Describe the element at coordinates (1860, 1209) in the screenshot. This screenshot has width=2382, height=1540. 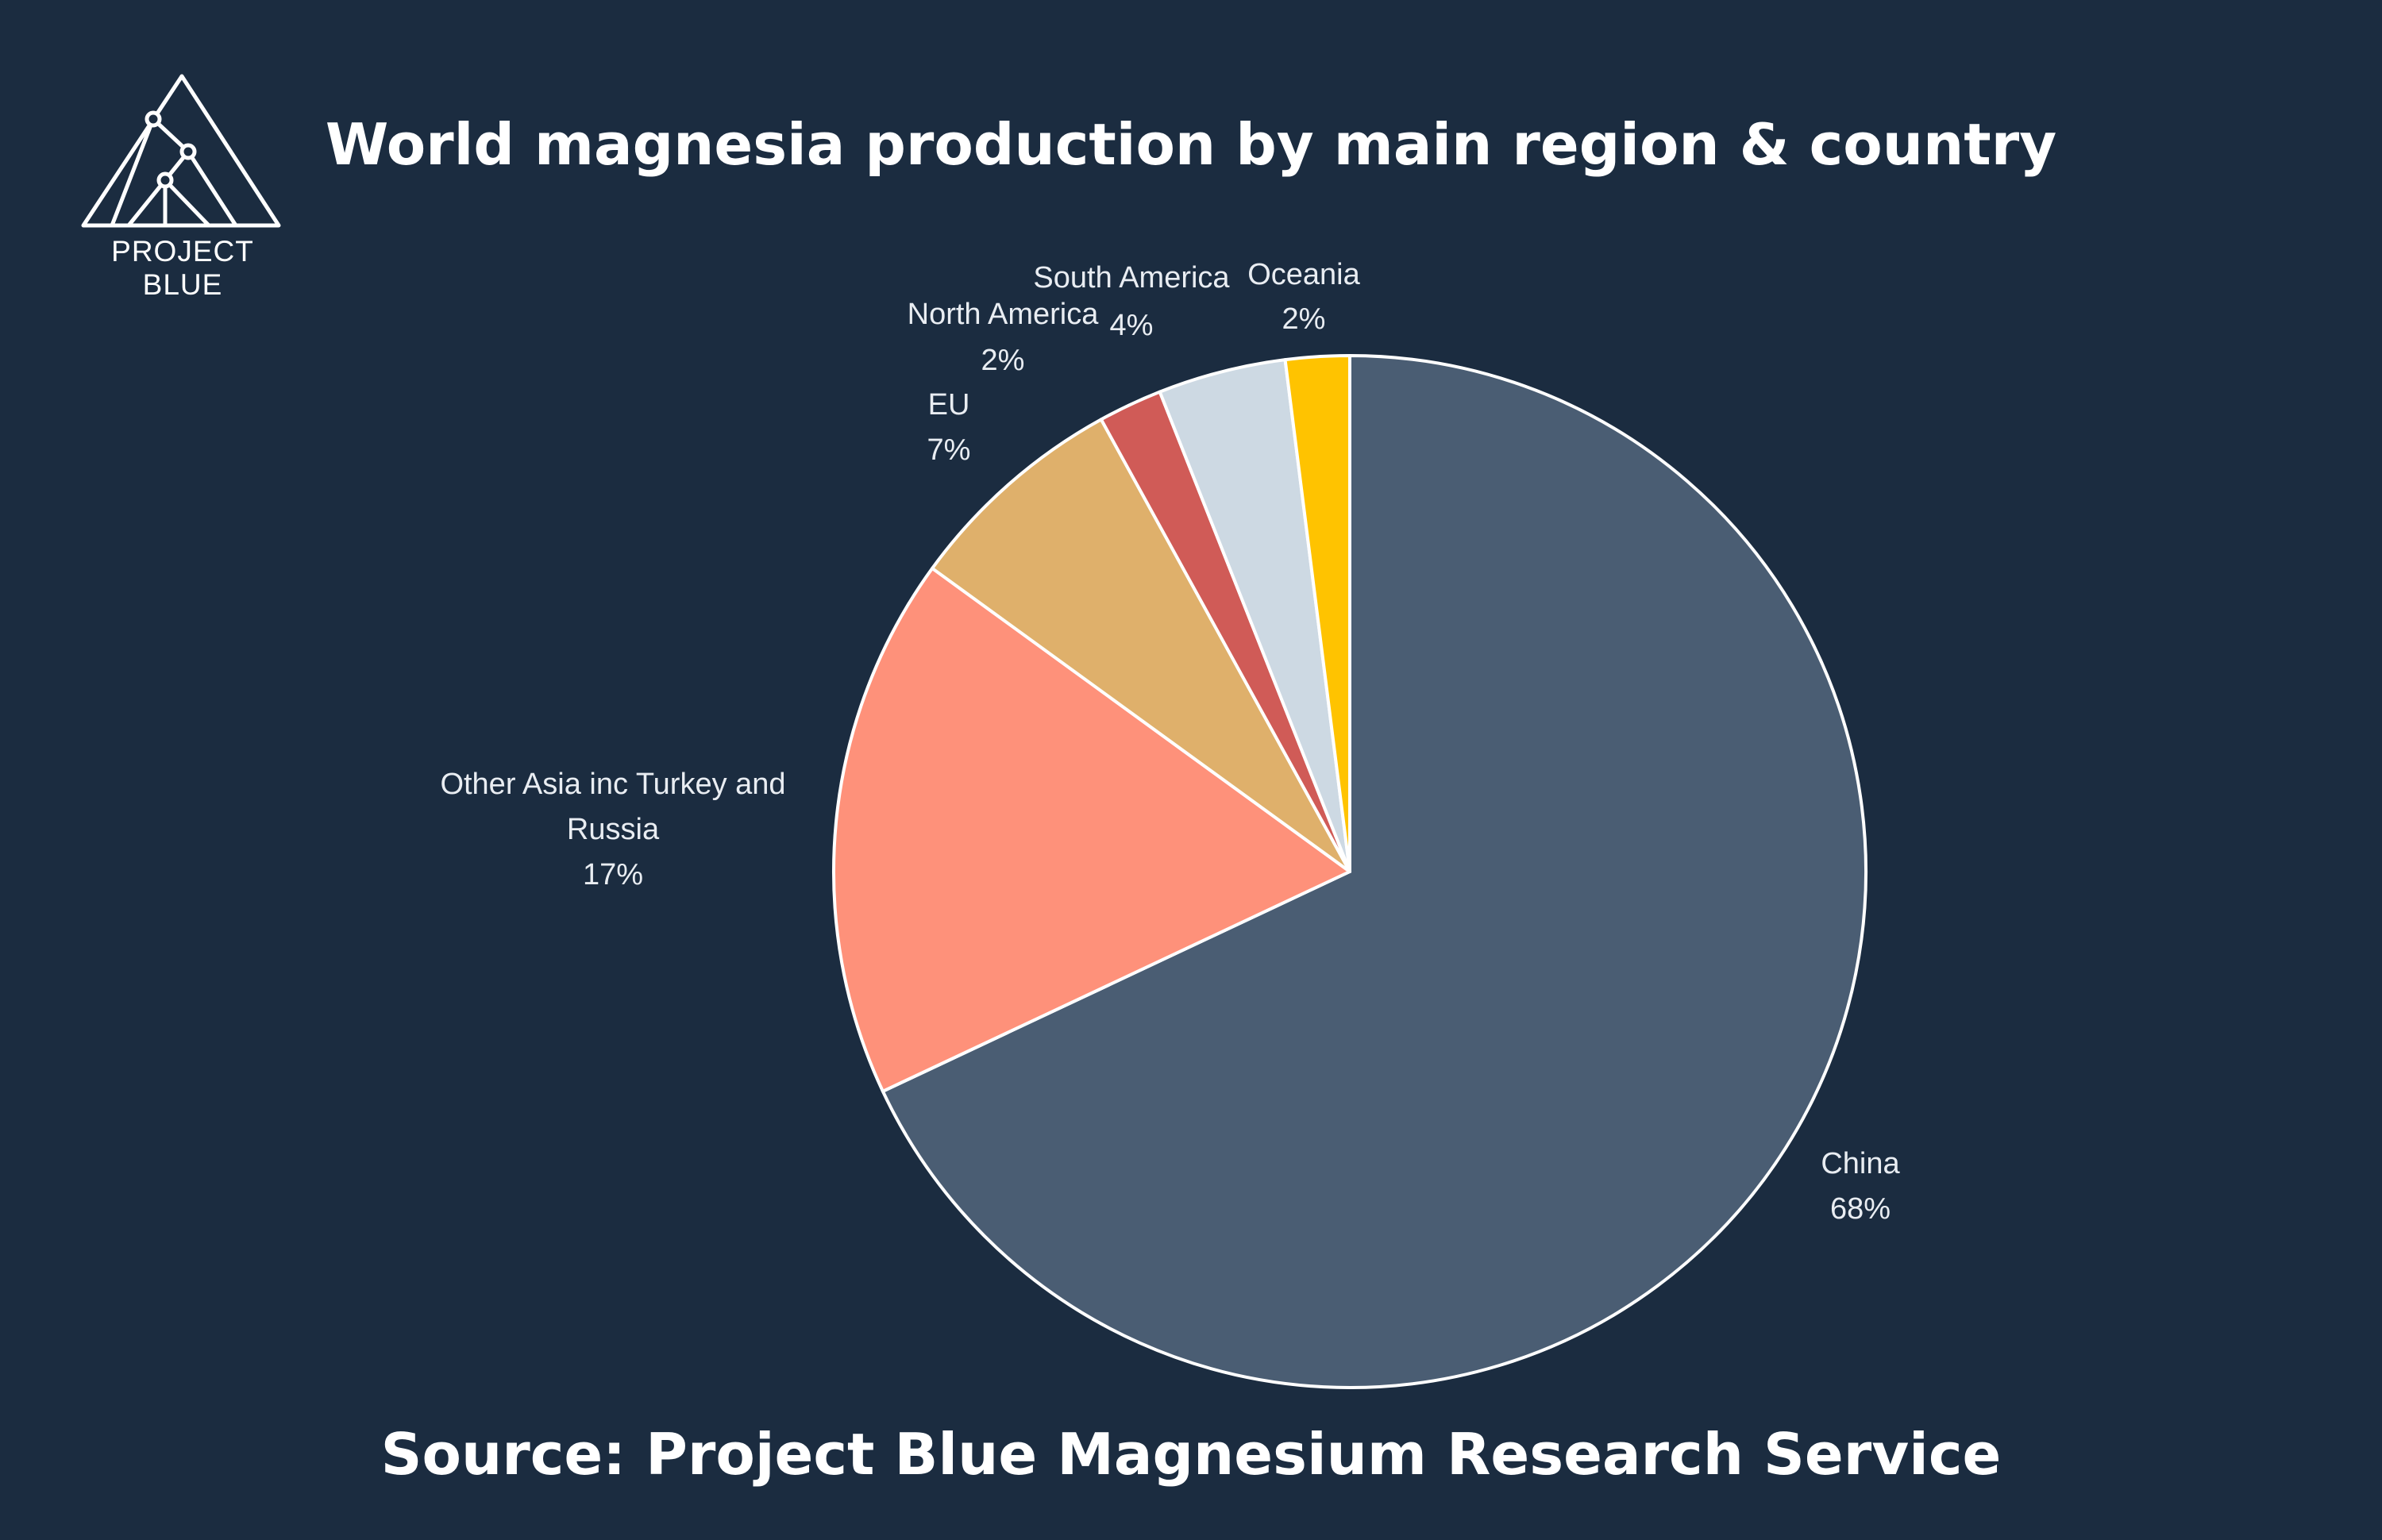
I see `slice-label-value: 68%` at that location.